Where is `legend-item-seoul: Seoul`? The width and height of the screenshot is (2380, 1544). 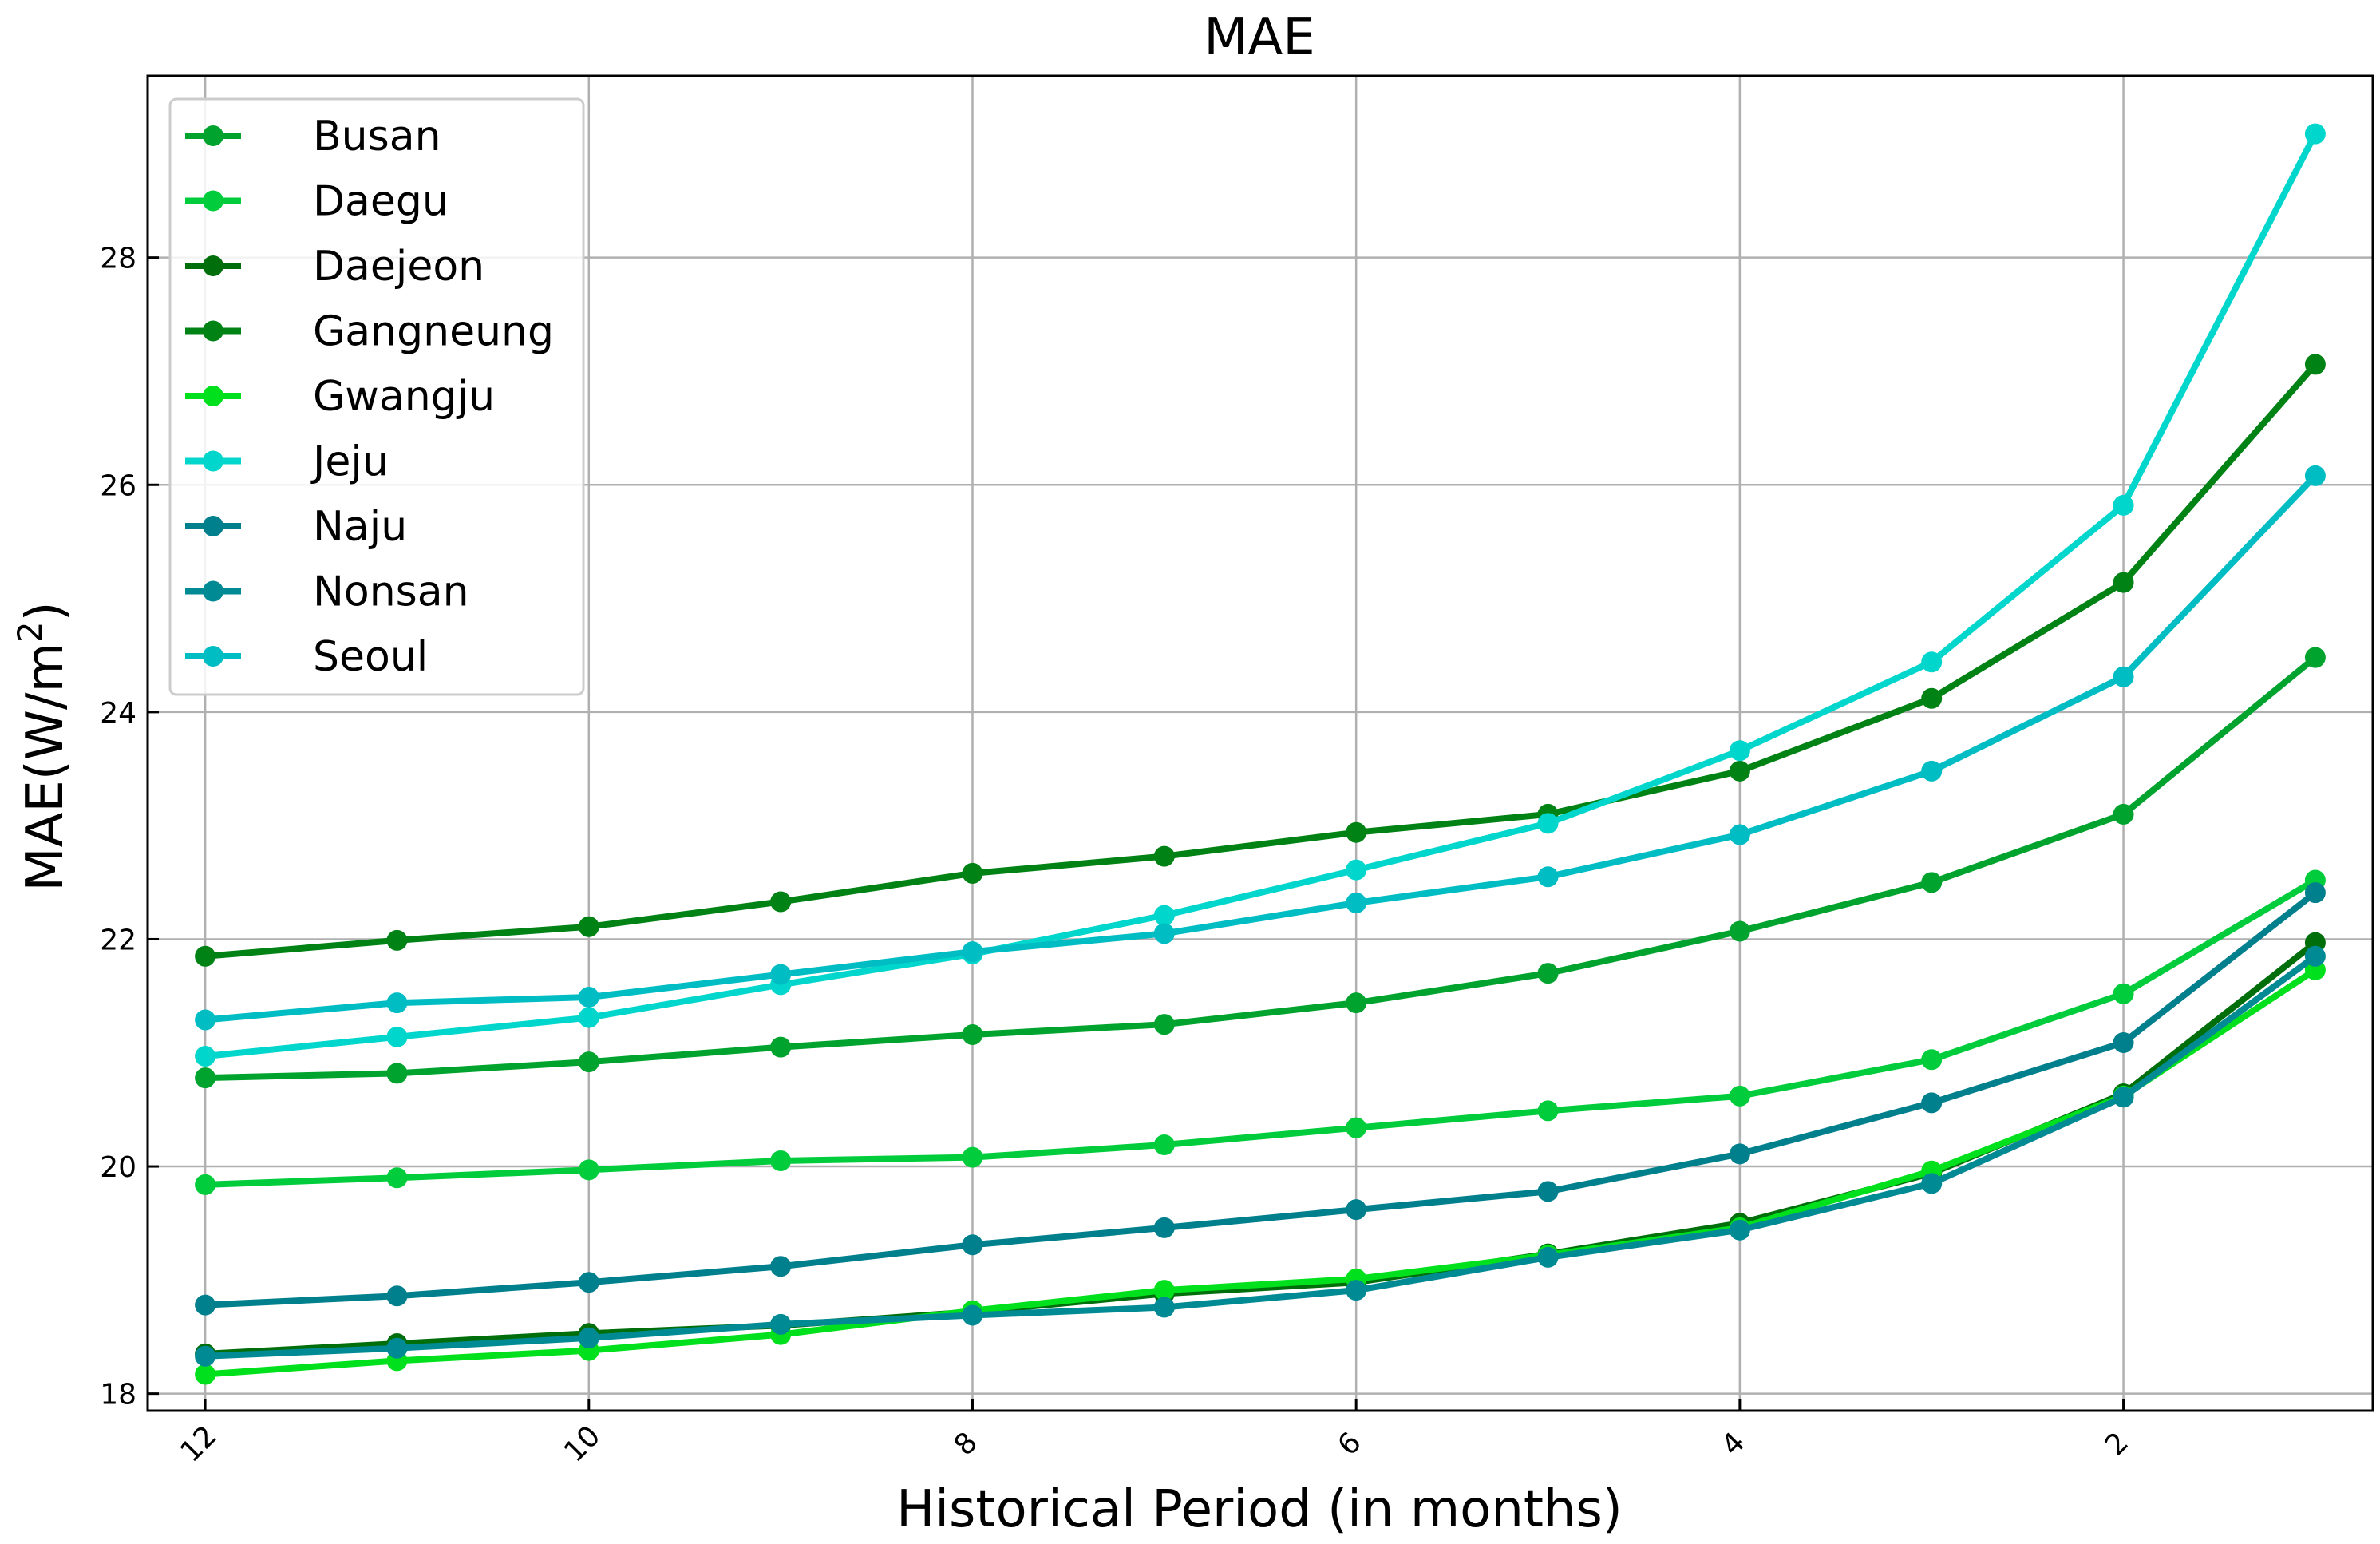 legend-item-seoul: Seoul is located at coordinates (306, 657).